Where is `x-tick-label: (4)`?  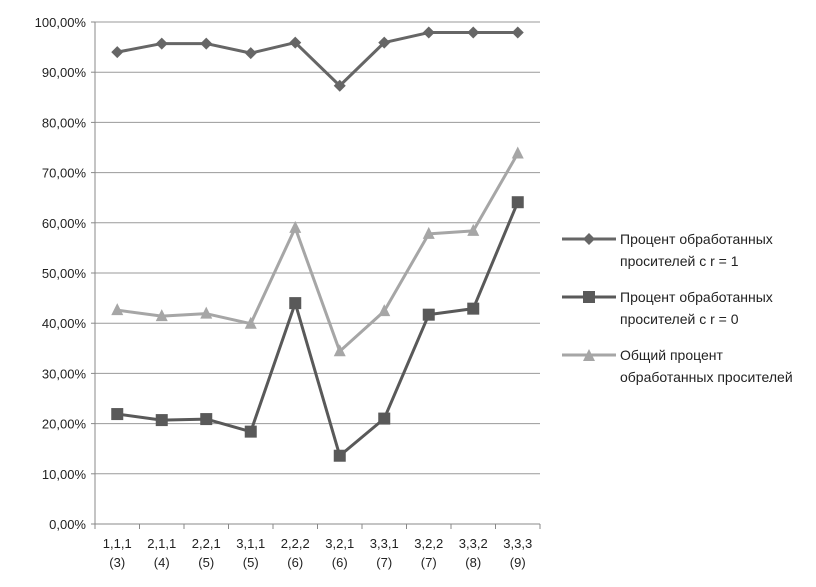 x-tick-label: (4) is located at coordinates (162, 562).